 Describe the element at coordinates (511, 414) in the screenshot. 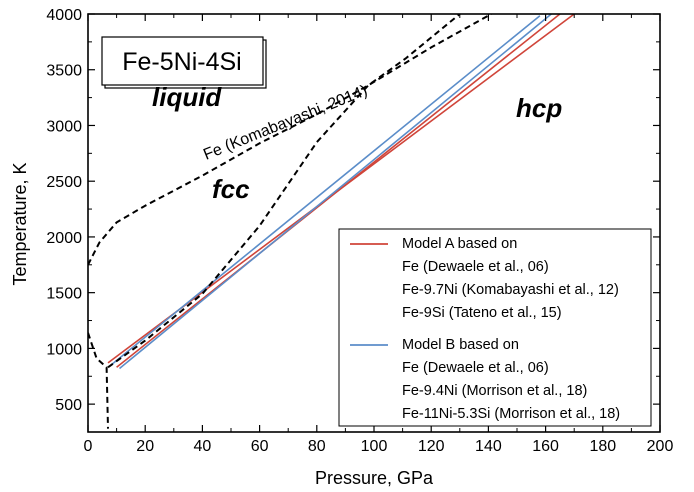

I see `legend-entry-text: Fe-11Ni-5.3Si (Morrison et al., 18)` at that location.